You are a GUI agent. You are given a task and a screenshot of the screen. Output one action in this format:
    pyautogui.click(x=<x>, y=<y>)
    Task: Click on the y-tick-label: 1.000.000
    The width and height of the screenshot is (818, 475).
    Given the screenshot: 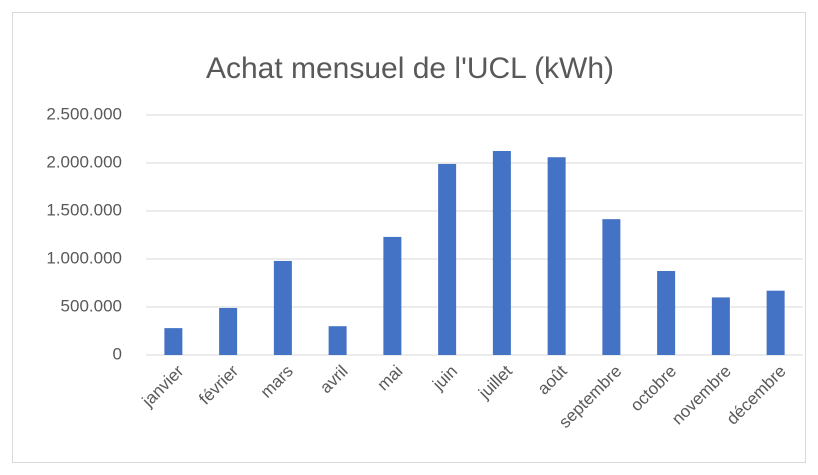 What is the action you would take?
    pyautogui.click(x=84, y=257)
    